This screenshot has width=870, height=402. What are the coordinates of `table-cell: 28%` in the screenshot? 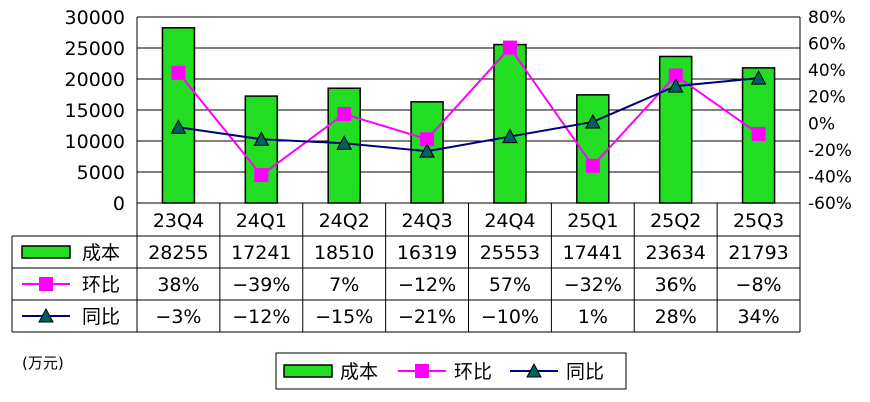 It's located at (676, 317).